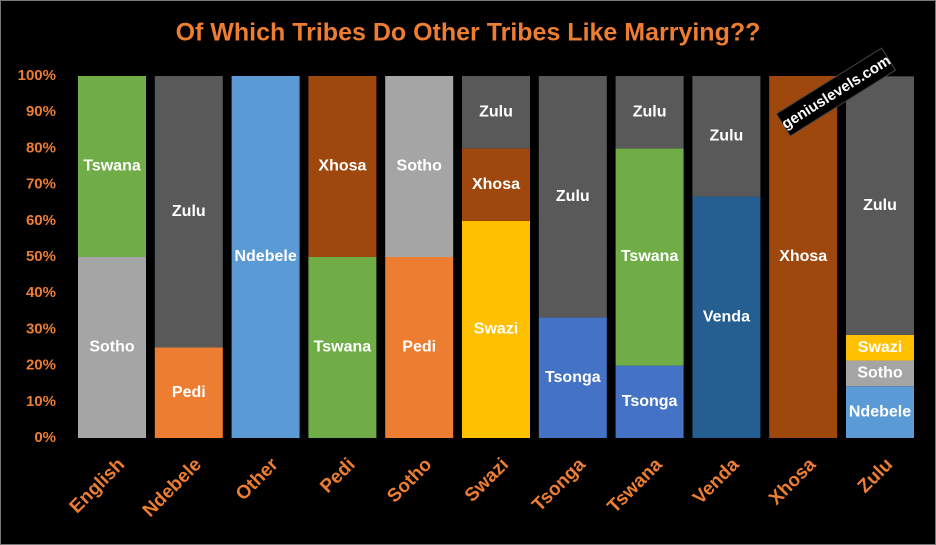 Image resolution: width=936 pixels, height=545 pixels. What do you see at coordinates (41, 111) in the screenshot?
I see `y-tick-label: 90%` at bounding box center [41, 111].